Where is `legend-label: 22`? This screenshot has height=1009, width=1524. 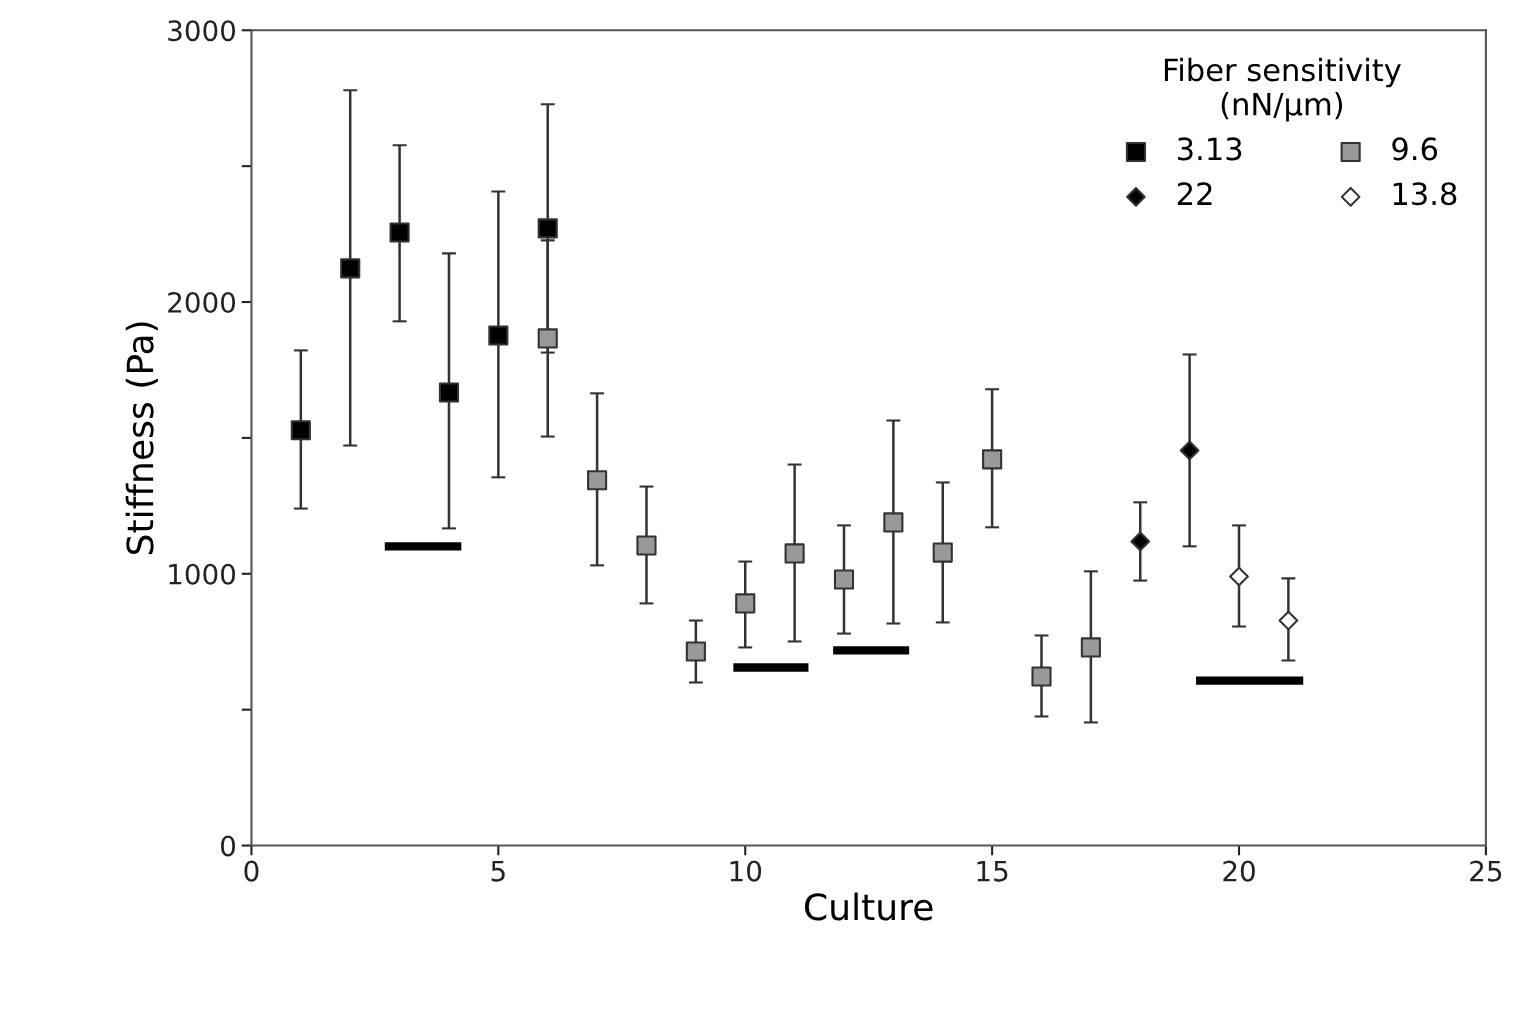
legend-label: 22 is located at coordinates (1194, 193).